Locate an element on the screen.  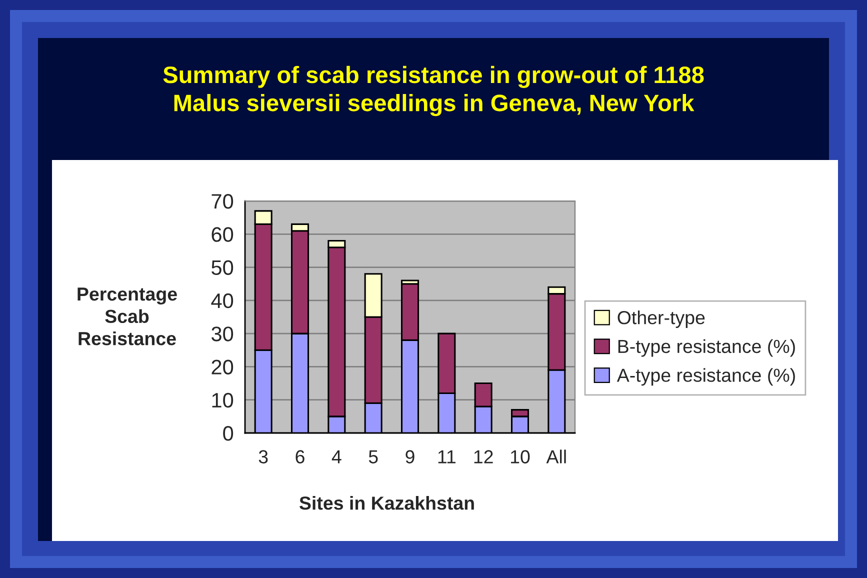
y-tick-label: 10 is located at coordinates (223, 400).